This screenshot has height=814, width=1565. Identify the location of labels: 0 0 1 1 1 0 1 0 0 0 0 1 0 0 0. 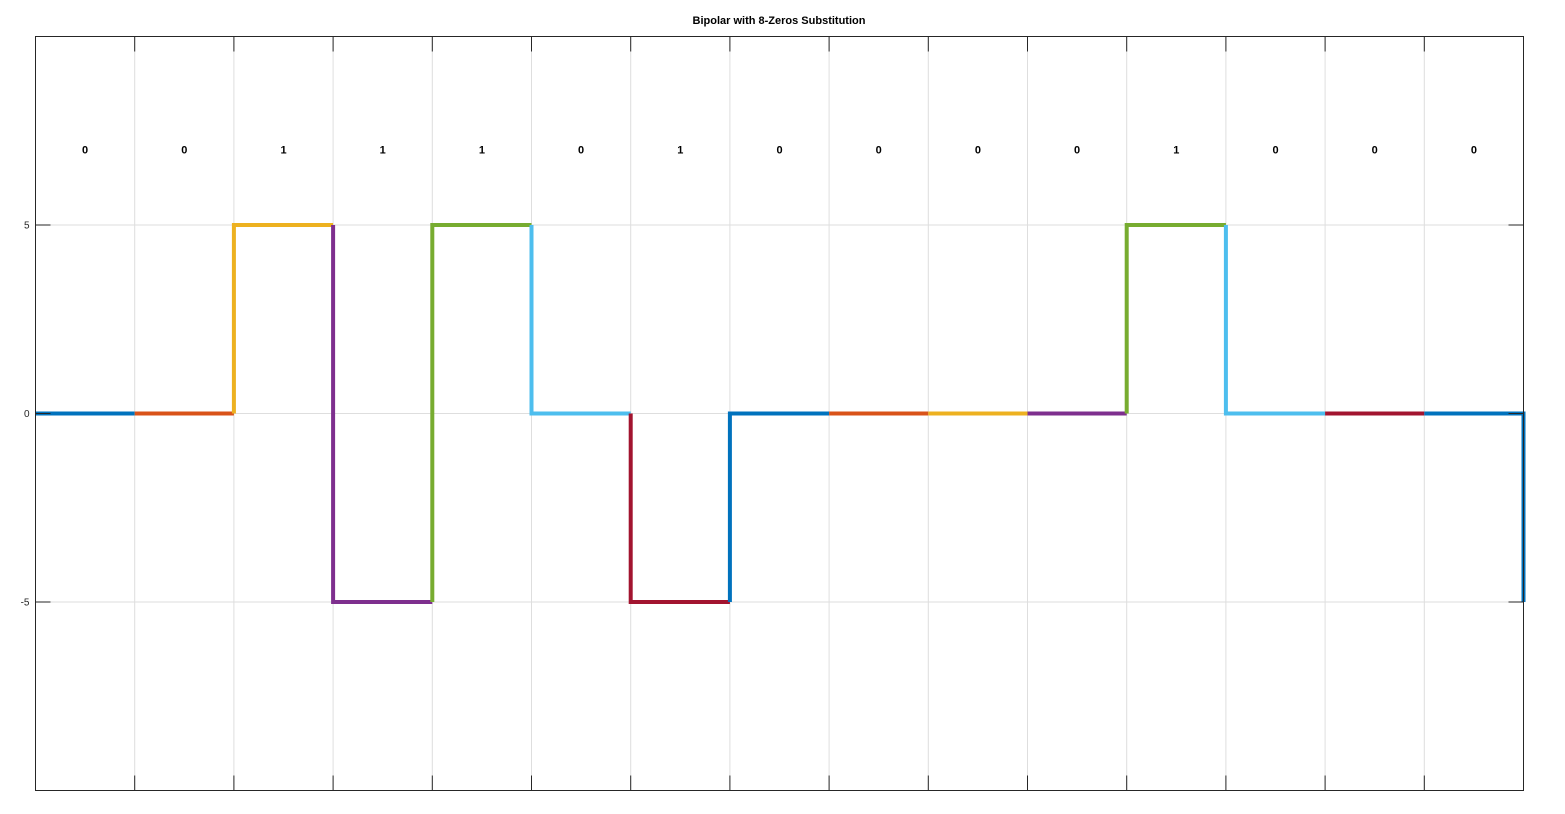
(779, 151).